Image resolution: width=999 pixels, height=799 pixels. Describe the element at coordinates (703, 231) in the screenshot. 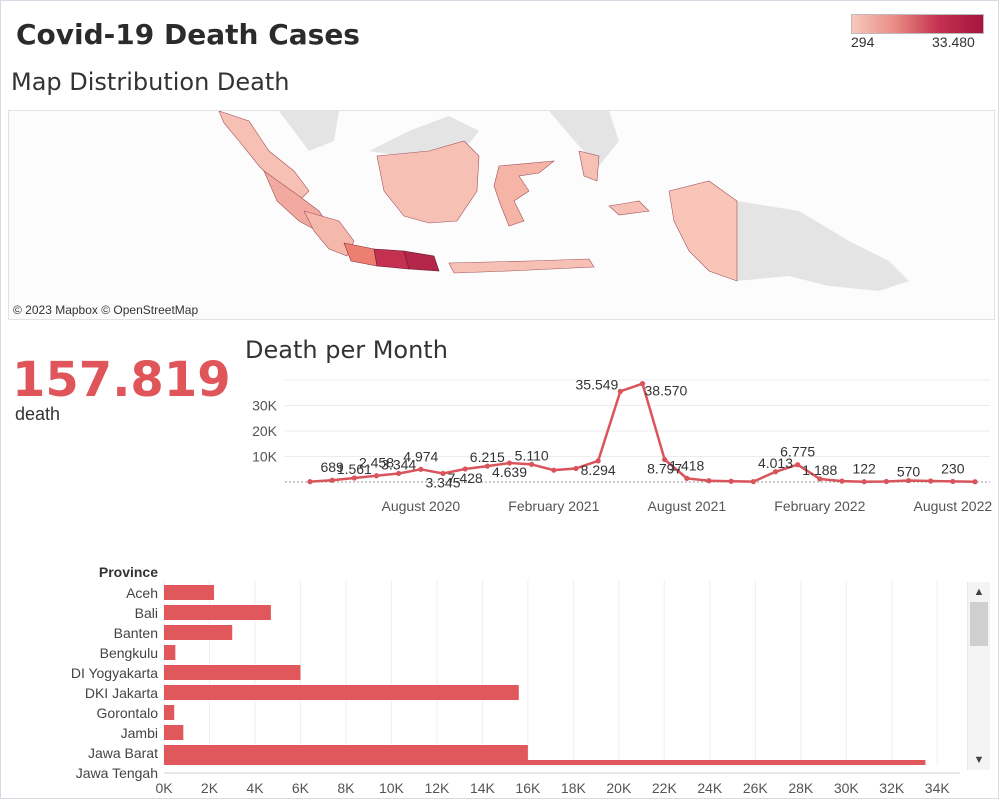

I see `region-papua` at that location.